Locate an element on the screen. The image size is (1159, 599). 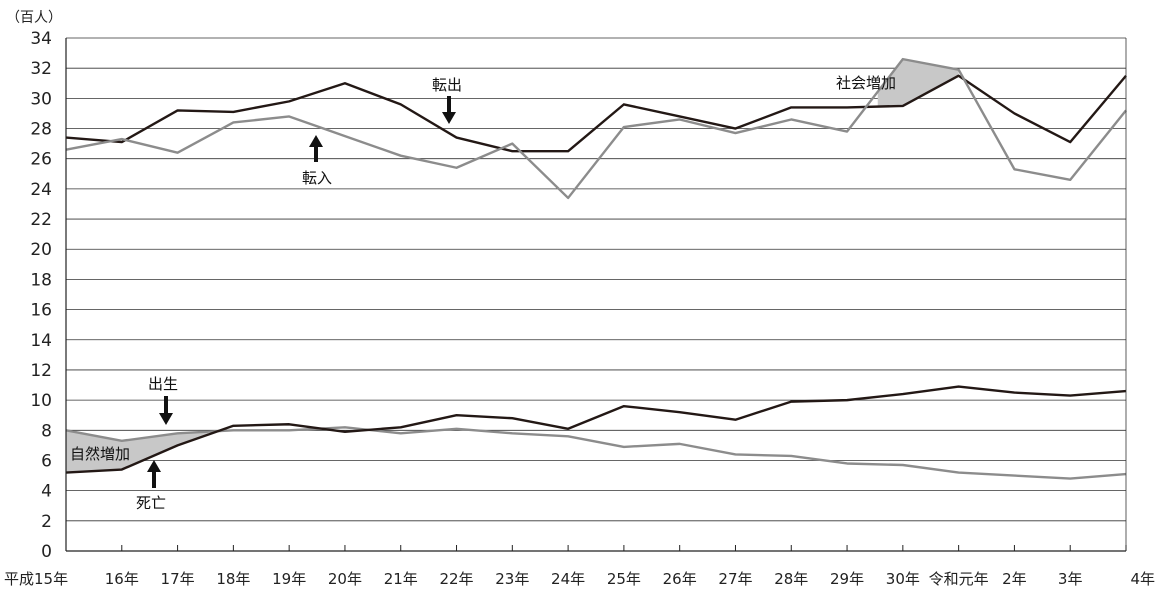
series-line-死亡 is located at coordinates (596, 429).